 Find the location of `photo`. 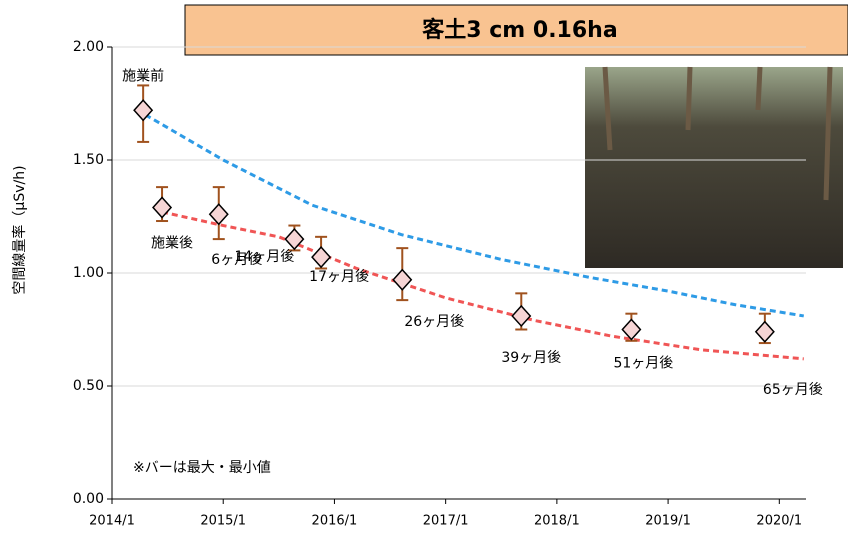

photo is located at coordinates (714, 167).